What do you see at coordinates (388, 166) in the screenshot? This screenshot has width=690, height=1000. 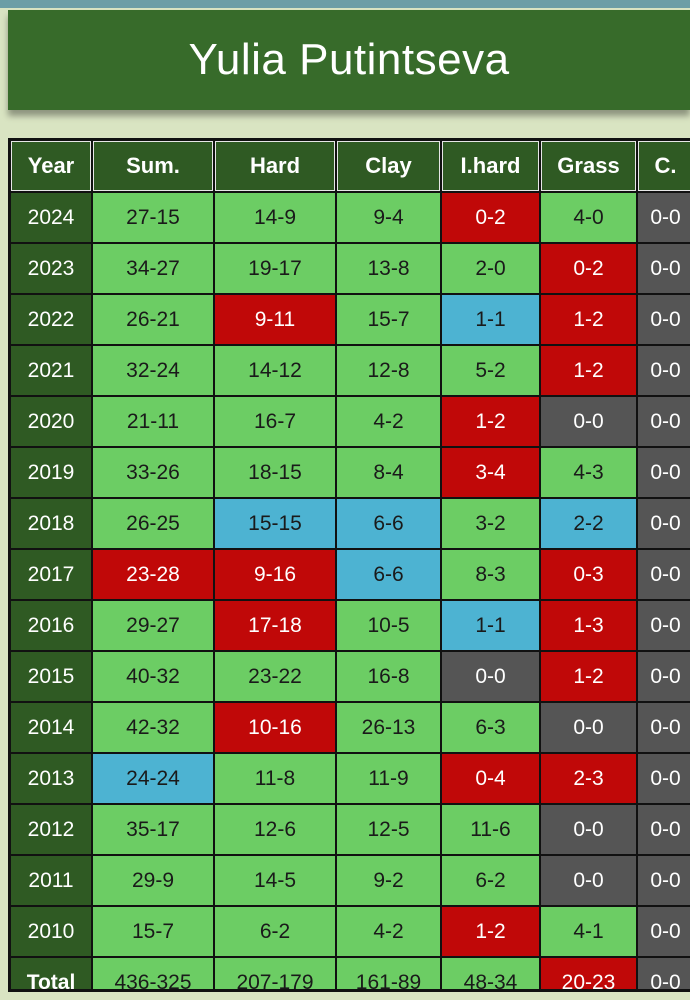 I see `column-header: Clay` at bounding box center [388, 166].